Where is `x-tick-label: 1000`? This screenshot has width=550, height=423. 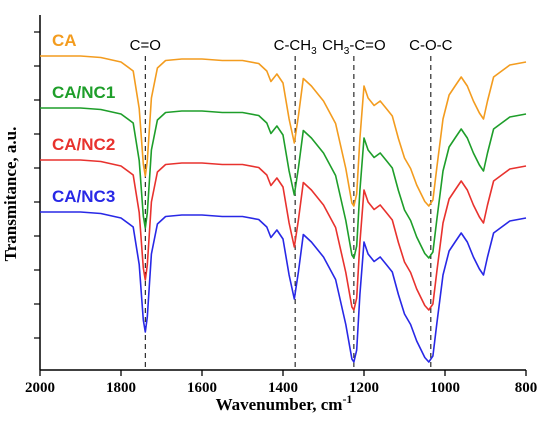
x-tick-label: 1000 is located at coordinates (445, 388).